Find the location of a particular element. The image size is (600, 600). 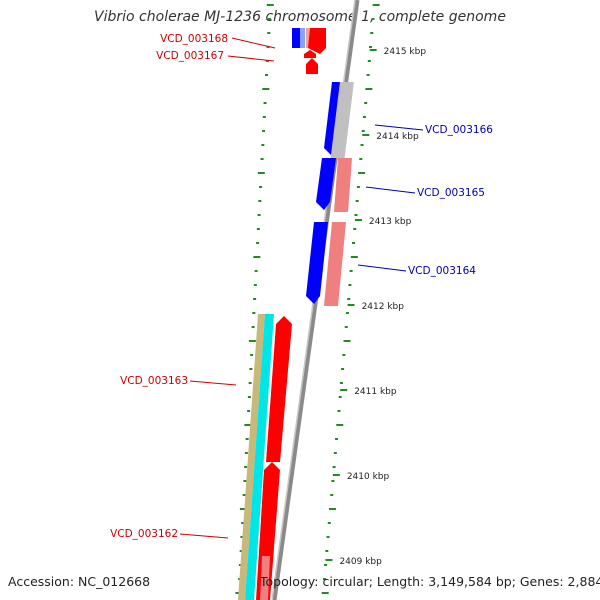

kbp-label: 2413 kbp is located at coordinates (390, 222).